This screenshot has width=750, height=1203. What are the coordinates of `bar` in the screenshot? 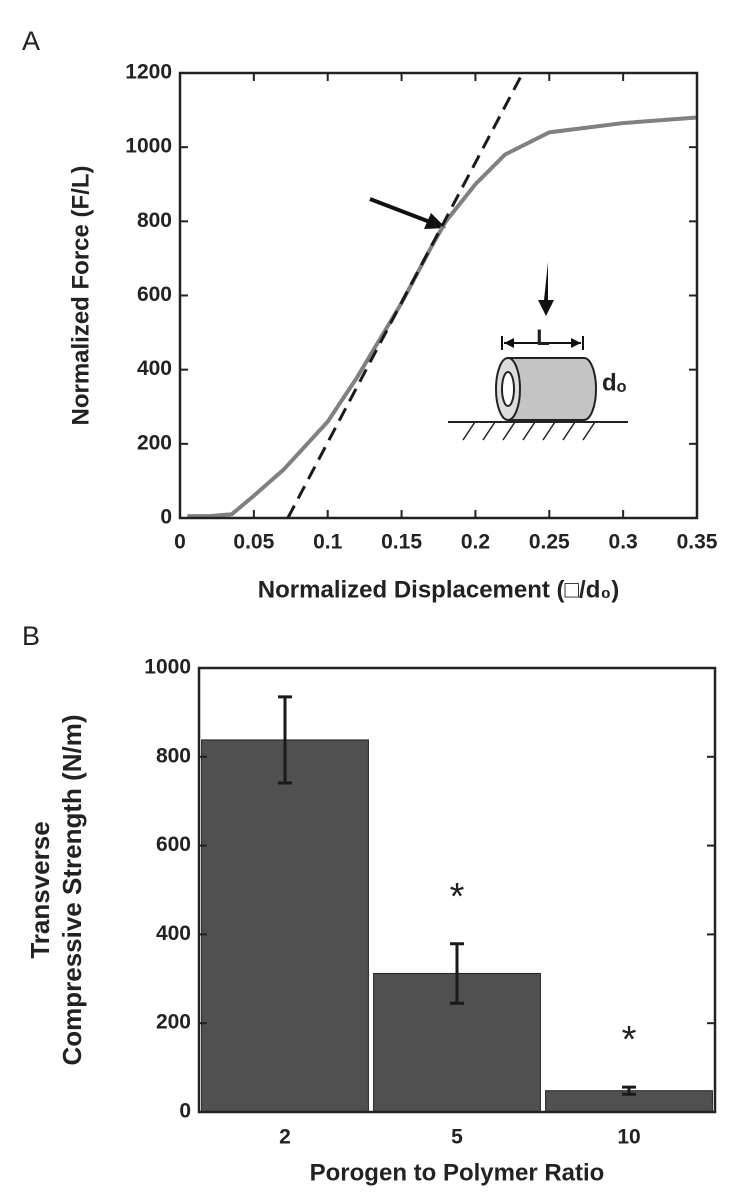 It's located at (285, 926).